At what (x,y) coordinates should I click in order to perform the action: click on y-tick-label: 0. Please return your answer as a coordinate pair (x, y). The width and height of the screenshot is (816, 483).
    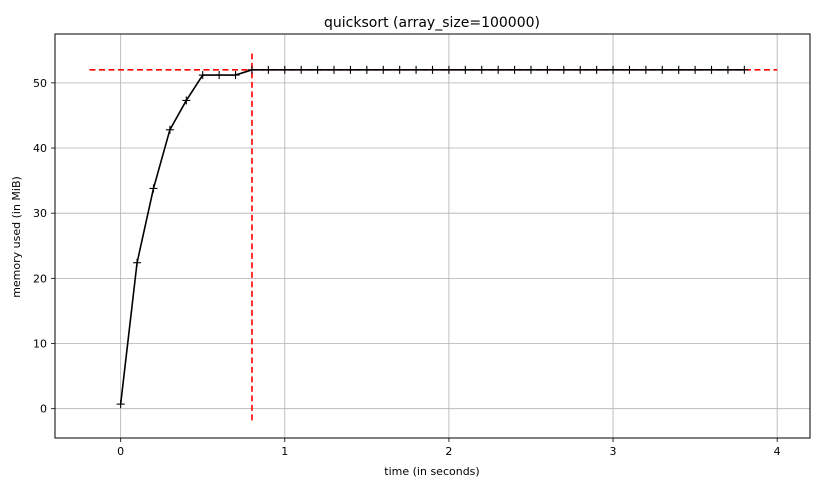
    Looking at the image, I should click on (43, 409).